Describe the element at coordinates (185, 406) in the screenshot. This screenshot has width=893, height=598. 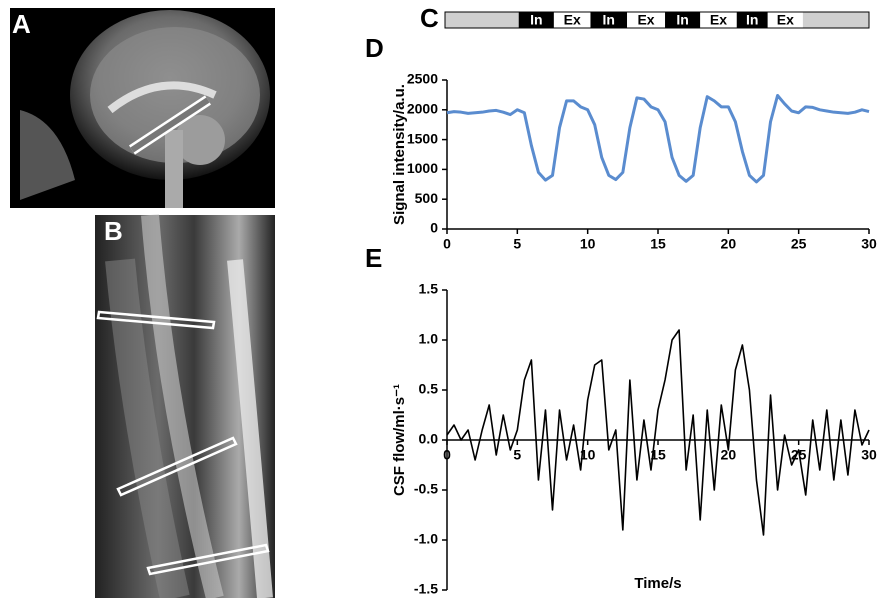
I see `mri-sagittal-spine` at that location.